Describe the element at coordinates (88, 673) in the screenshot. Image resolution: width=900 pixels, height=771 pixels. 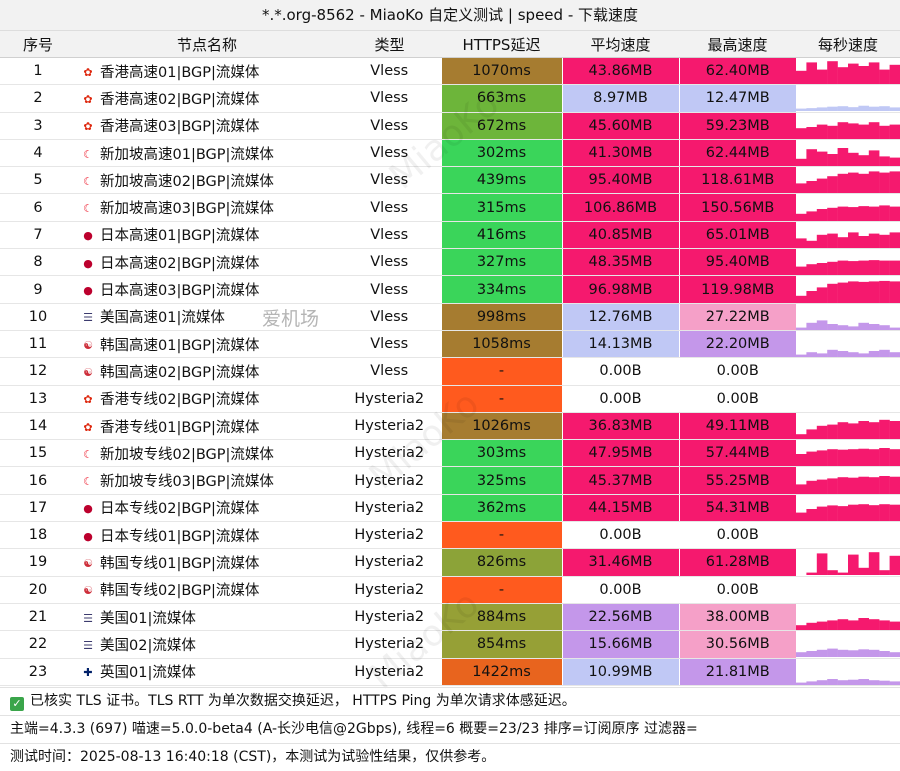
I see `flag-icon: ✚` at that location.